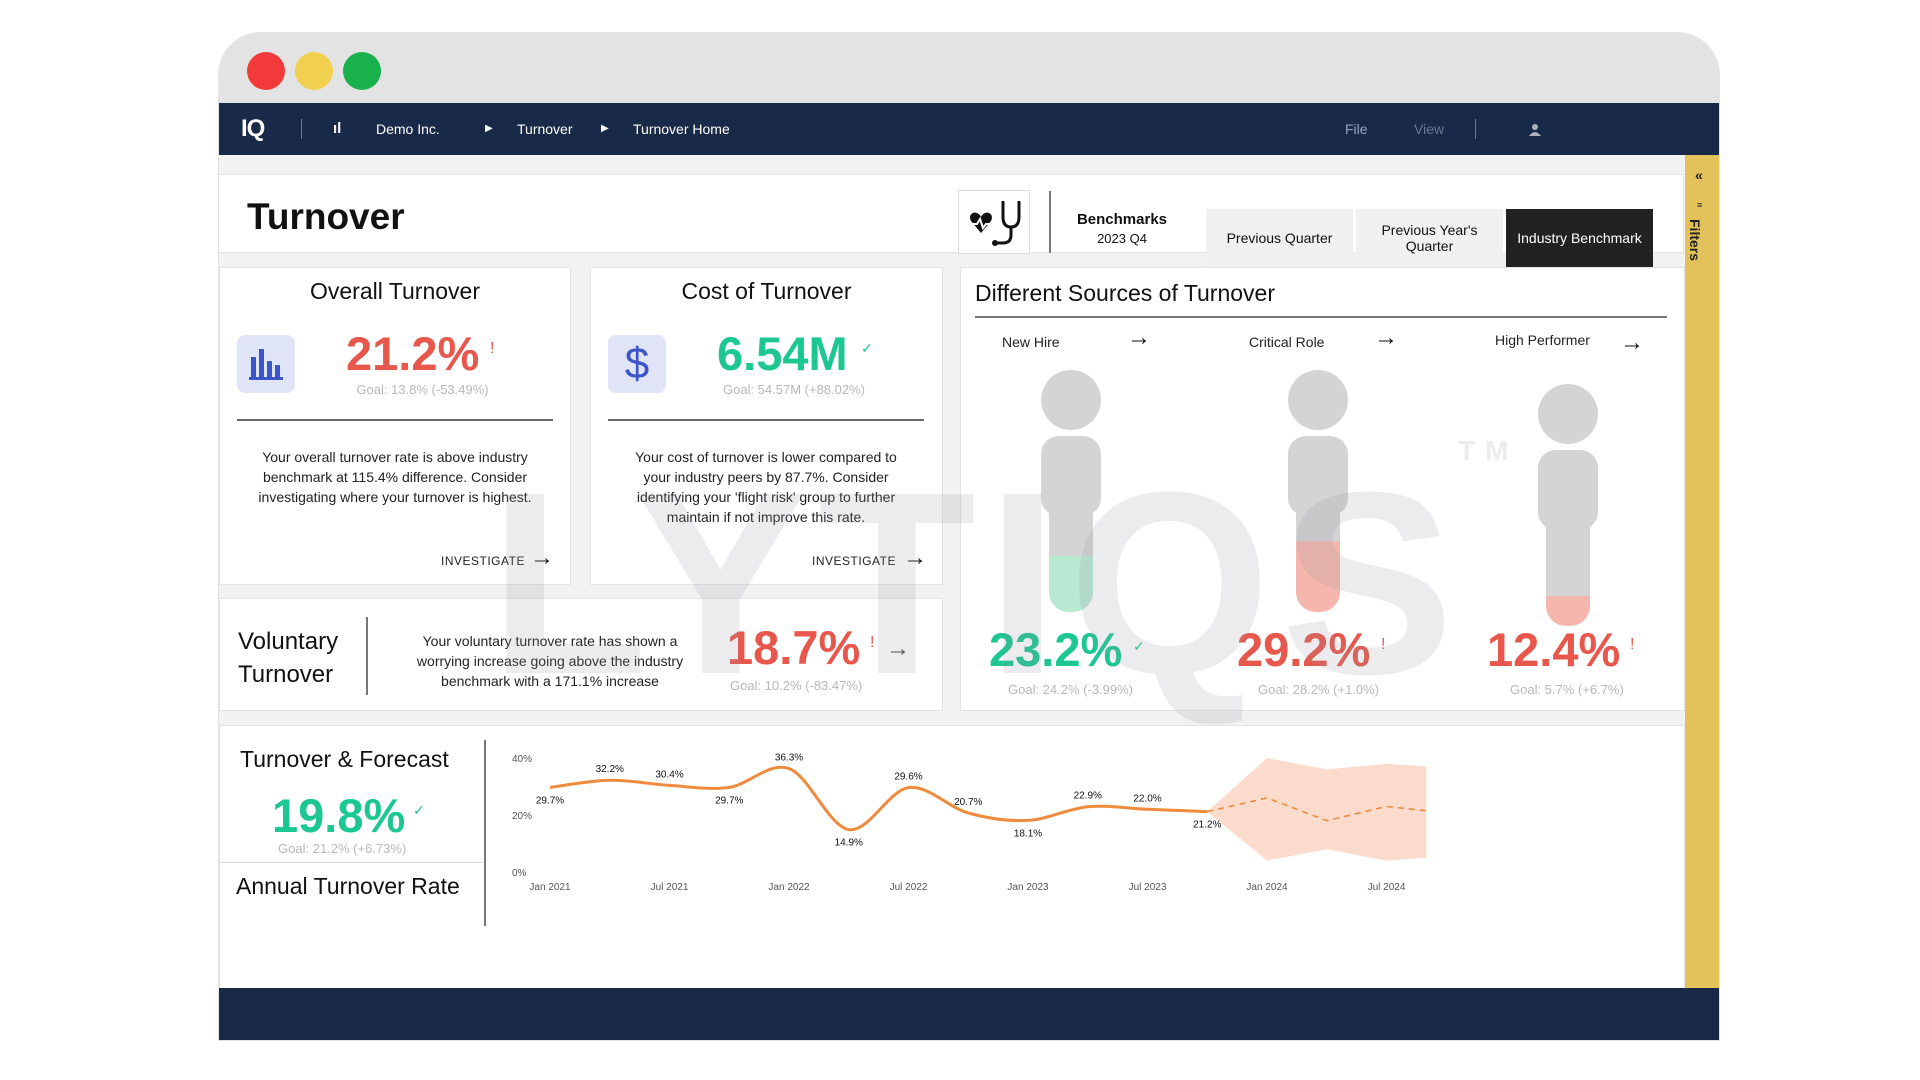 The width and height of the screenshot is (1920, 1080). Describe the element at coordinates (794, 647) in the screenshot. I see `voluntary-value: 18.7%` at that location.